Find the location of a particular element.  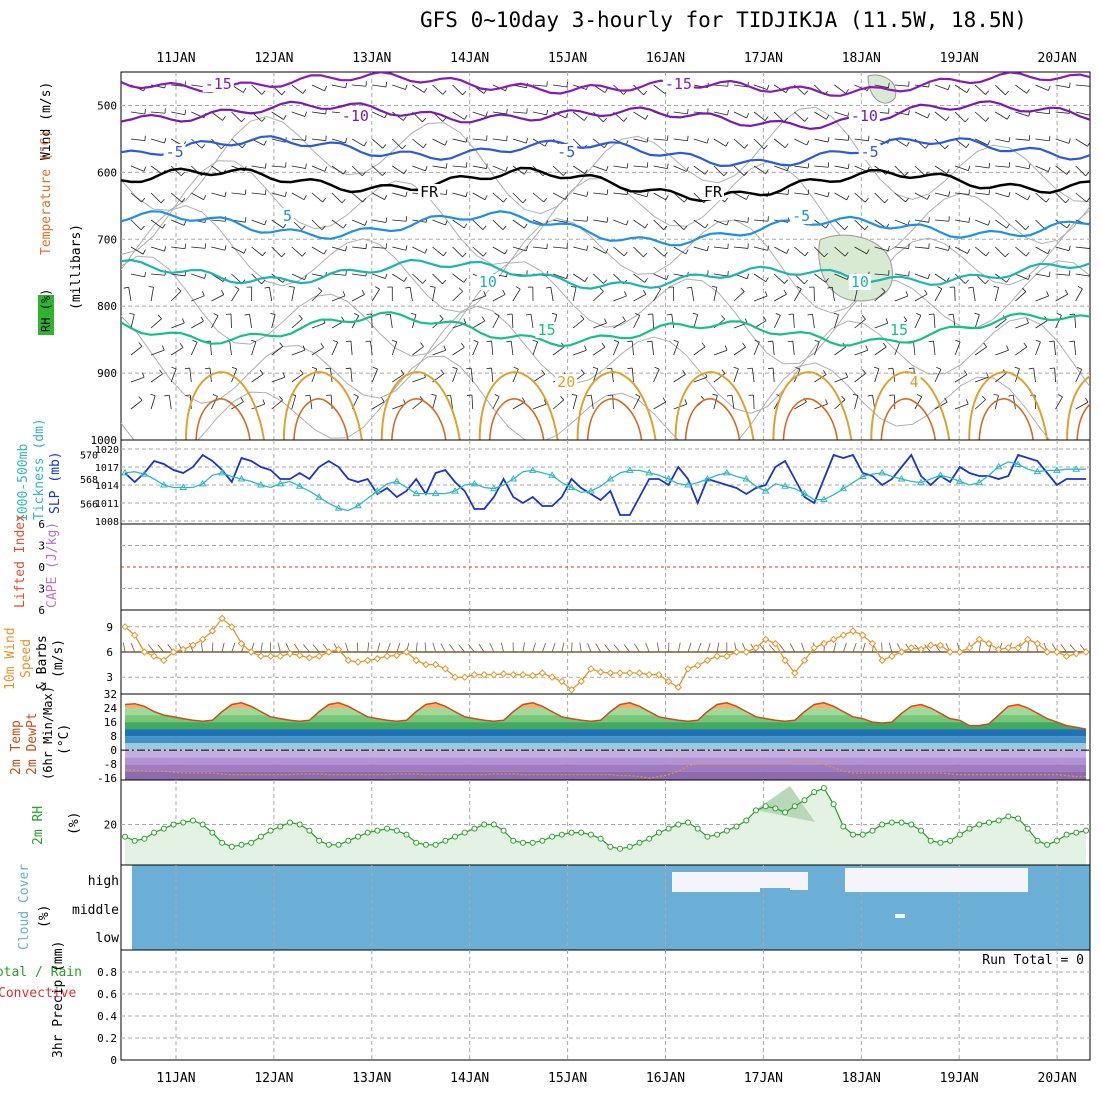

date-label-bottom: 19JAN is located at coordinates (959, 1078).